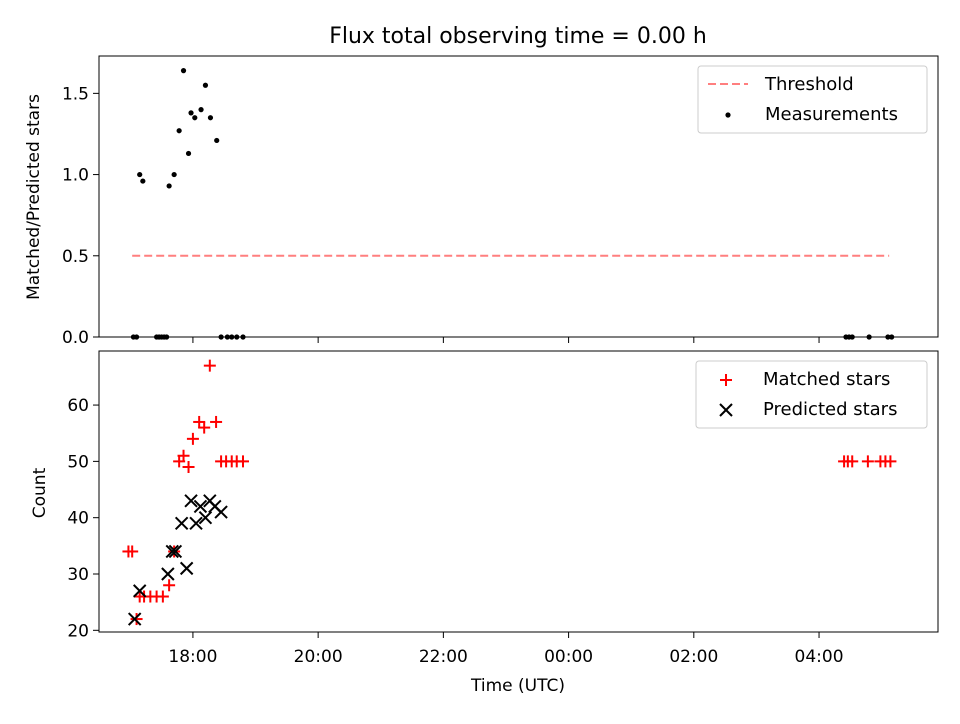 This screenshot has height=724, width=960. What do you see at coordinates (40, 492) in the screenshot?
I see `bottom-y-axis-label: Count` at bounding box center [40, 492].